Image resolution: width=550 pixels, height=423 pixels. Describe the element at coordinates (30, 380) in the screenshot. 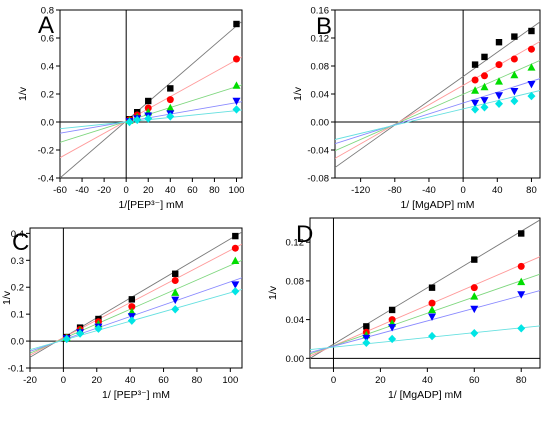

I see `x-tick-label: -20` at that location.